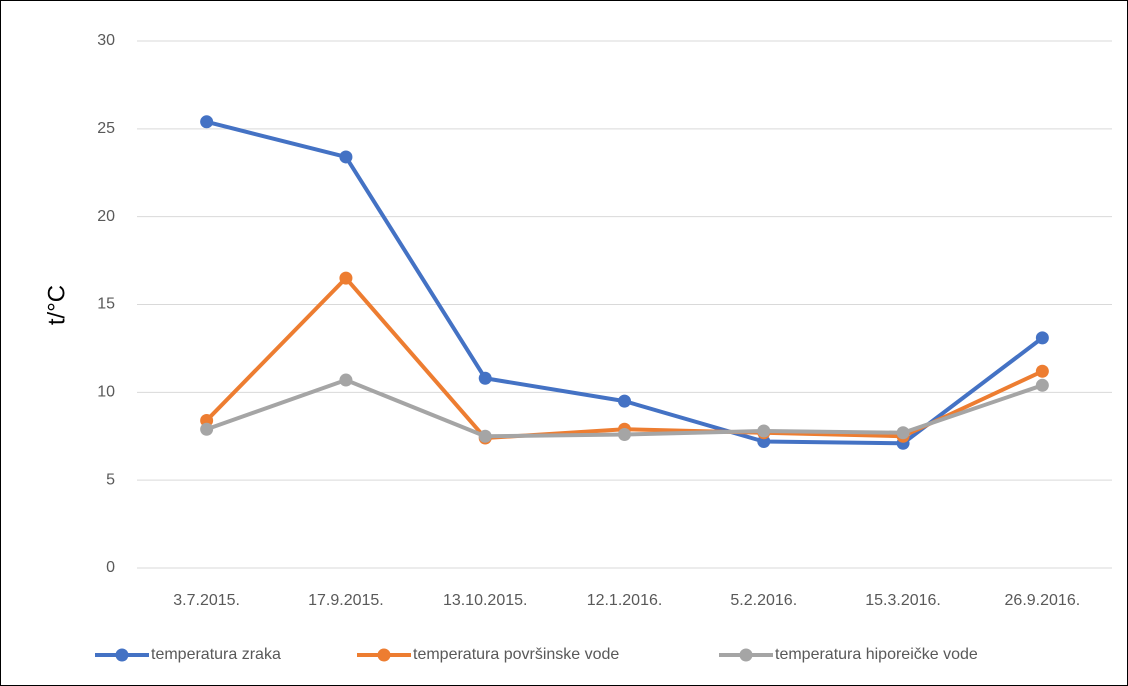 This screenshot has height=686, width=1128. Describe the element at coordinates (106, 304) in the screenshot. I see `y-tick-label: 15` at that location.